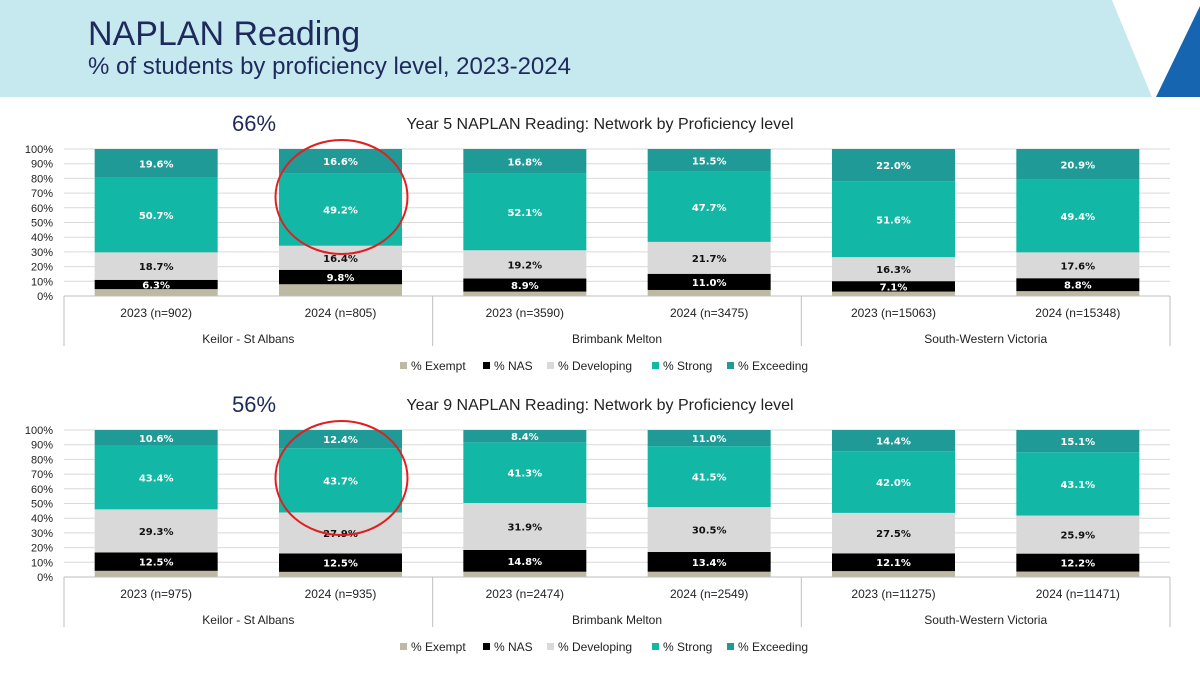  I want to click on y5-y-tick-label: 50%, so click(42, 224).